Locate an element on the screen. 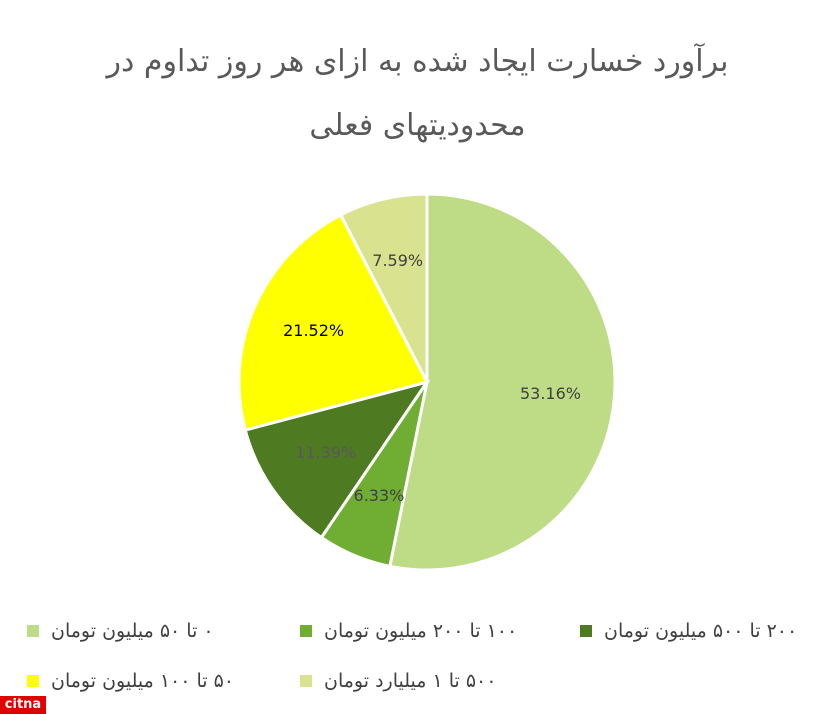  data-label: 7.59% is located at coordinates (397, 260).